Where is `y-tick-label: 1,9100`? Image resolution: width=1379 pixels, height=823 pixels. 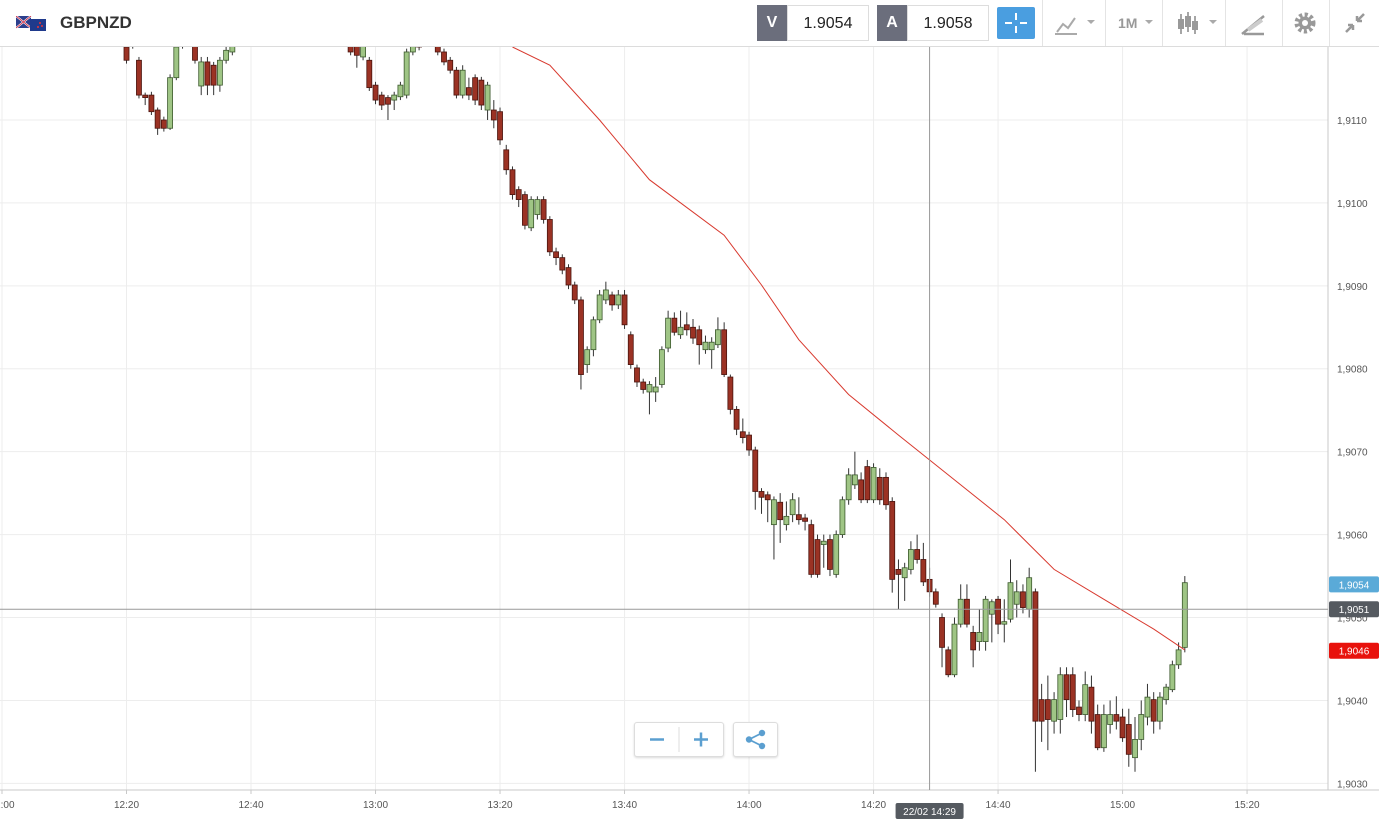
y-tick-label: 1,9100 is located at coordinates (1352, 204).